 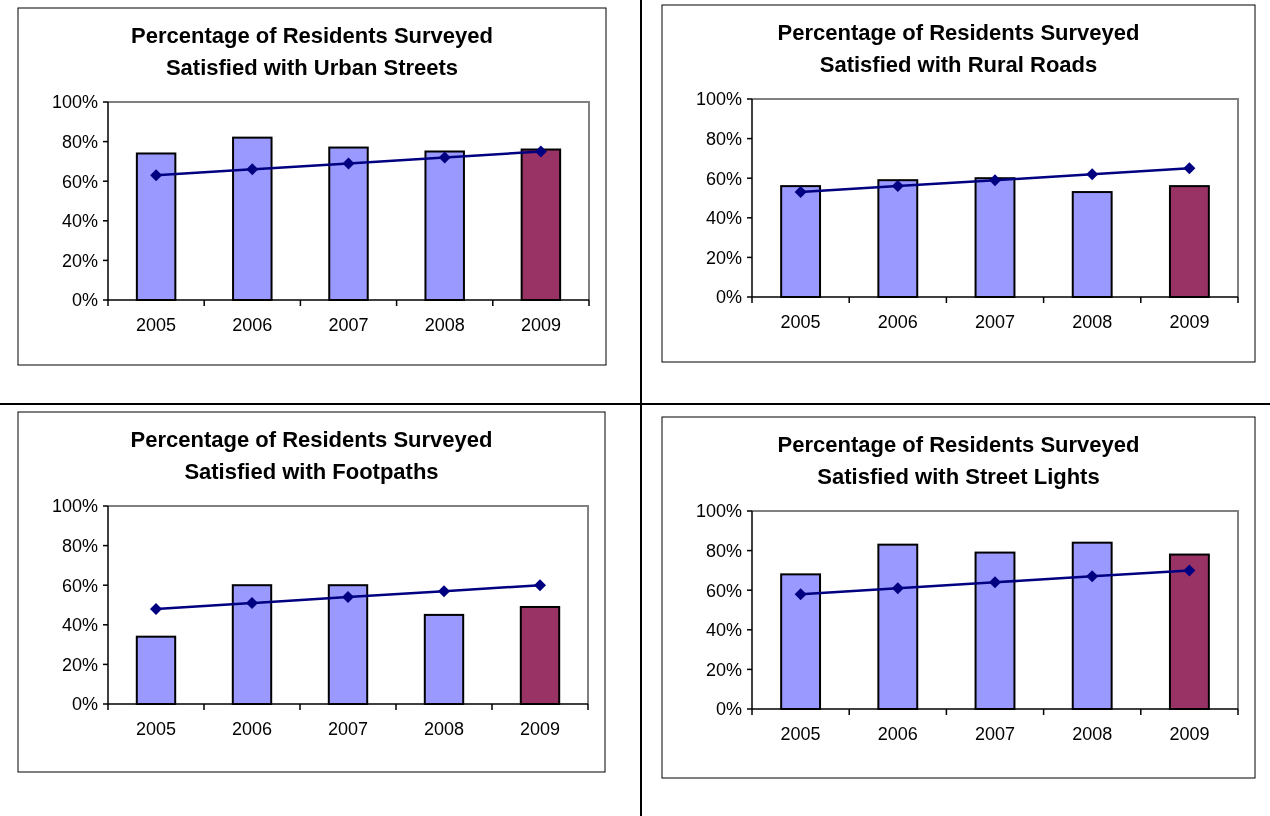 I want to click on chart-title: Percentage of Residents Surveyed Satisfied with Rural Roads, so click(x=958, y=48).